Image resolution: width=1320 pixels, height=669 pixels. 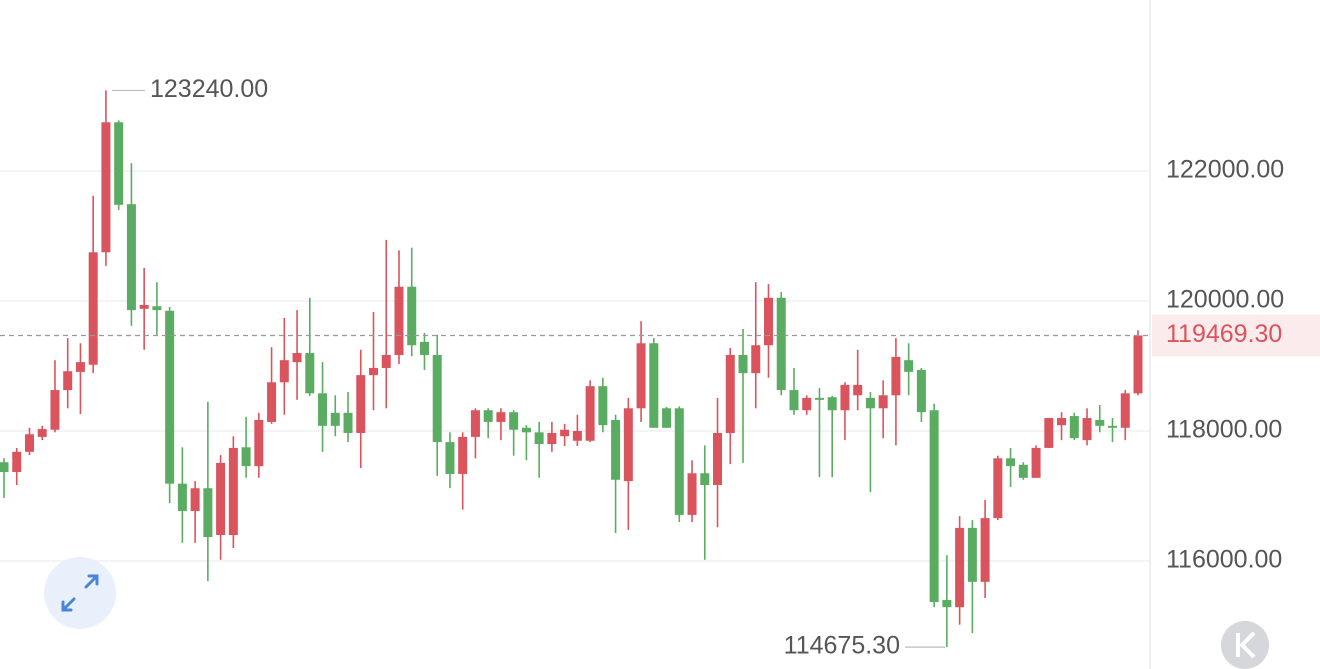 I want to click on last-price-box, so click(x=1236, y=335).